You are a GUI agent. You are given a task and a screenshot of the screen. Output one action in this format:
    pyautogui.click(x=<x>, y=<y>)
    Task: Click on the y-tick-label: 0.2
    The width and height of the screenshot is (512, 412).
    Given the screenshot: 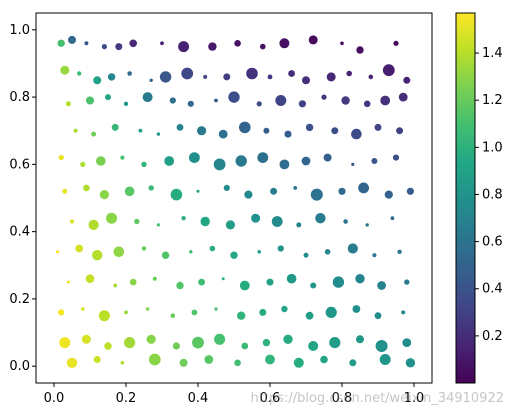 What is the action you would take?
    pyautogui.click(x=19, y=299)
    